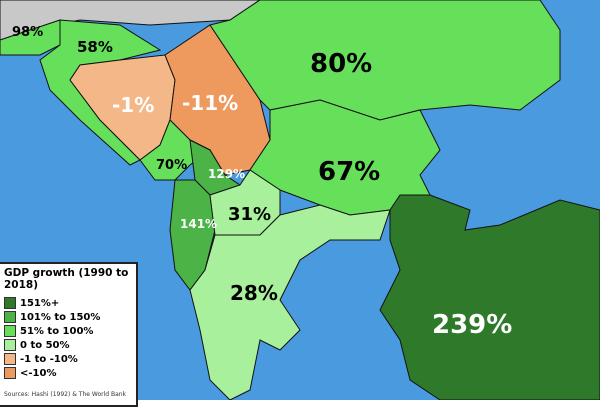 This screenshot has height=407, width=600. I want to click on legend-label: <-10%, so click(38, 373).